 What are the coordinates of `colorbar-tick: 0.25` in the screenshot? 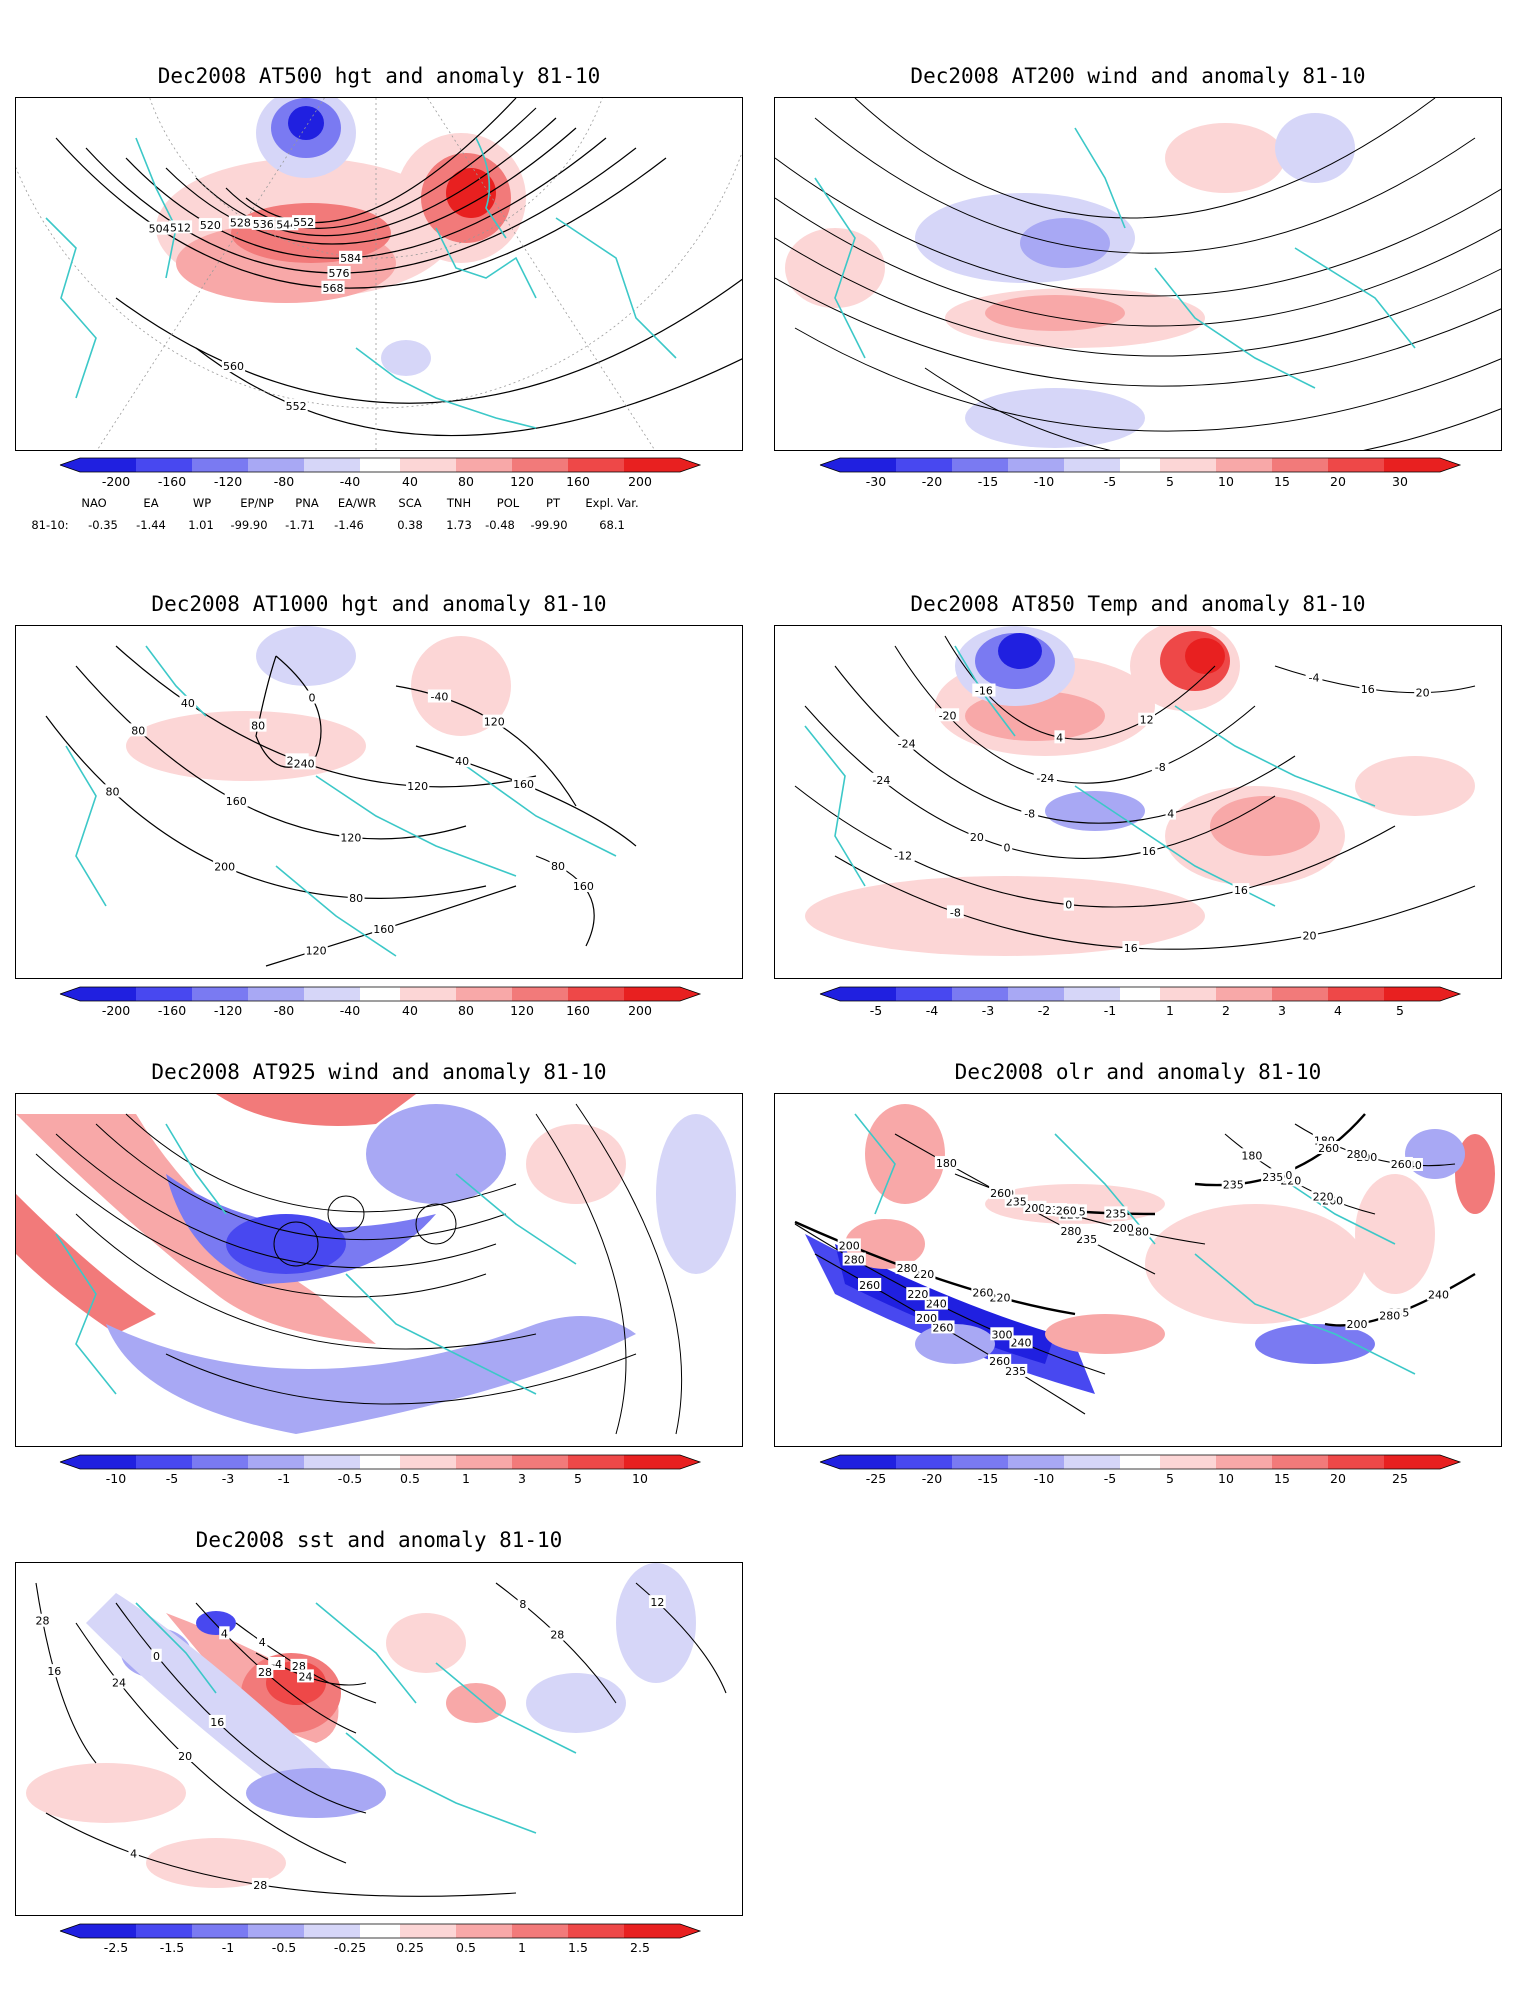 It's located at (410, 1947).